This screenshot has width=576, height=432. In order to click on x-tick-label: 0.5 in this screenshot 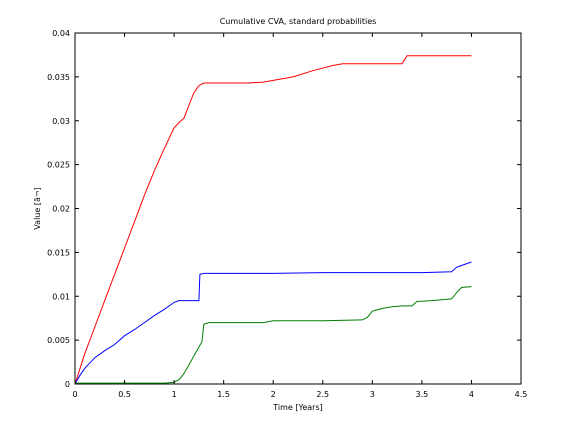, I will do `click(124, 394)`.